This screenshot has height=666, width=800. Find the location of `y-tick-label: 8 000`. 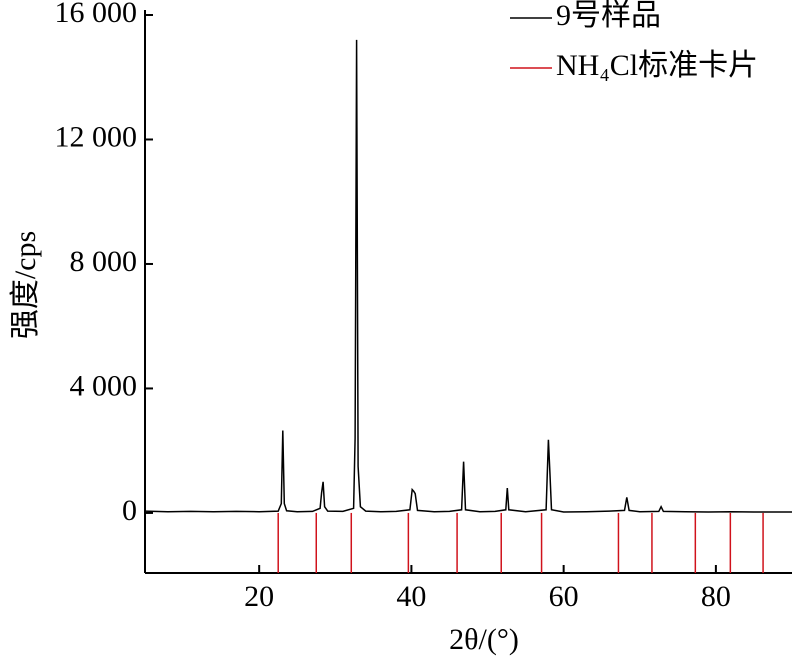

y-tick-label: 8 000 is located at coordinates (104, 261).